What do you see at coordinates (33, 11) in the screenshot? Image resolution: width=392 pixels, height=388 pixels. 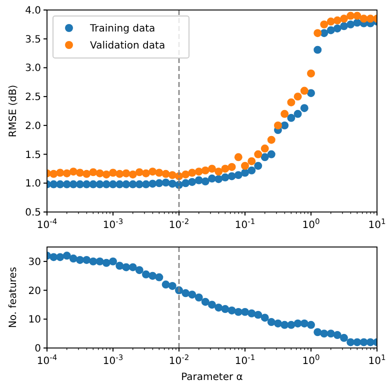 I see `y-tick-label: 4.0` at bounding box center [33, 11].